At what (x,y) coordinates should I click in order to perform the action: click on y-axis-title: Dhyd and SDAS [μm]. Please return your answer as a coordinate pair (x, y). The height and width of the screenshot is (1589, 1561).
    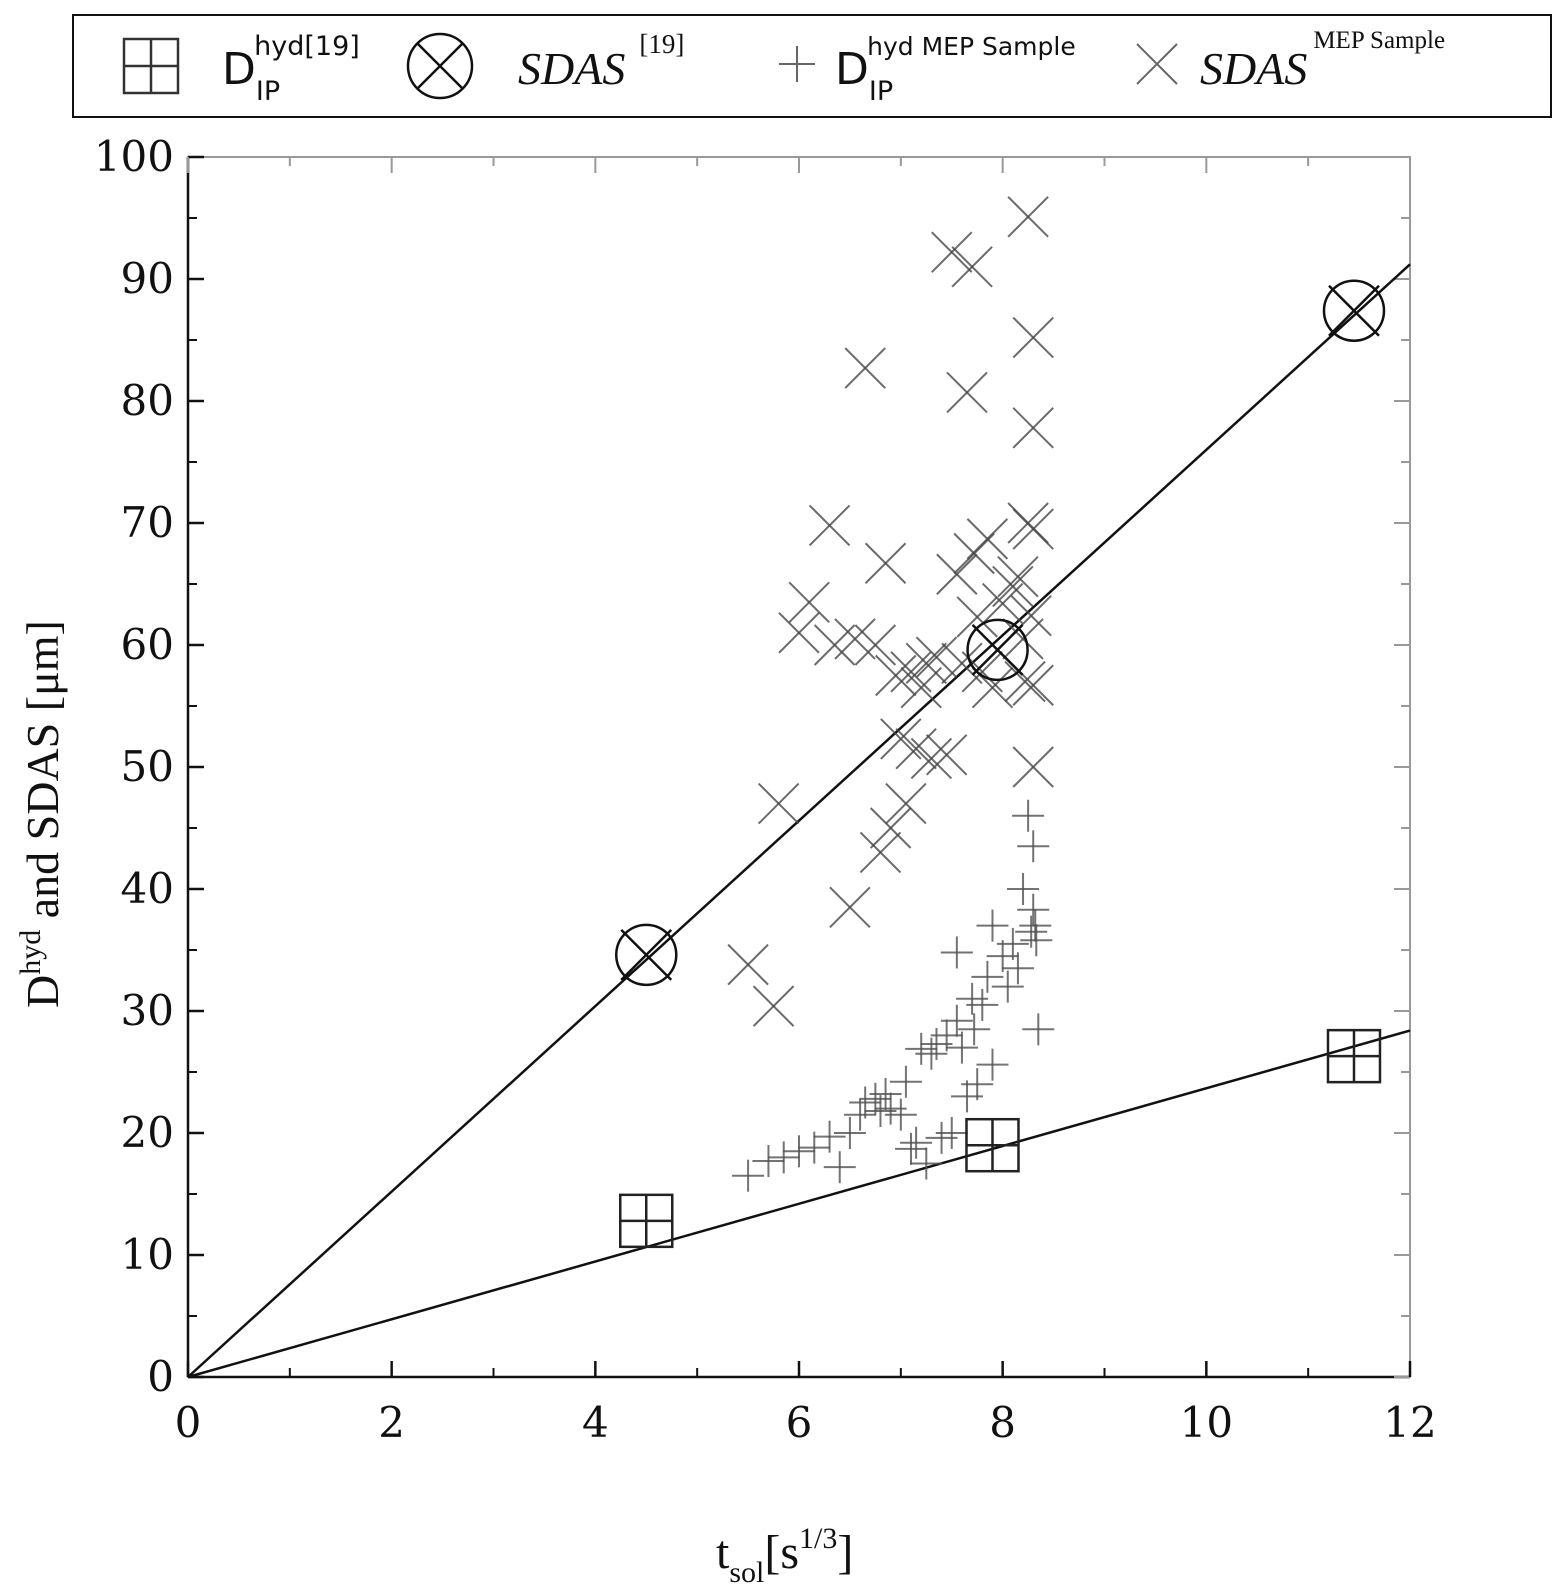
    Looking at the image, I should click on (41, 814).